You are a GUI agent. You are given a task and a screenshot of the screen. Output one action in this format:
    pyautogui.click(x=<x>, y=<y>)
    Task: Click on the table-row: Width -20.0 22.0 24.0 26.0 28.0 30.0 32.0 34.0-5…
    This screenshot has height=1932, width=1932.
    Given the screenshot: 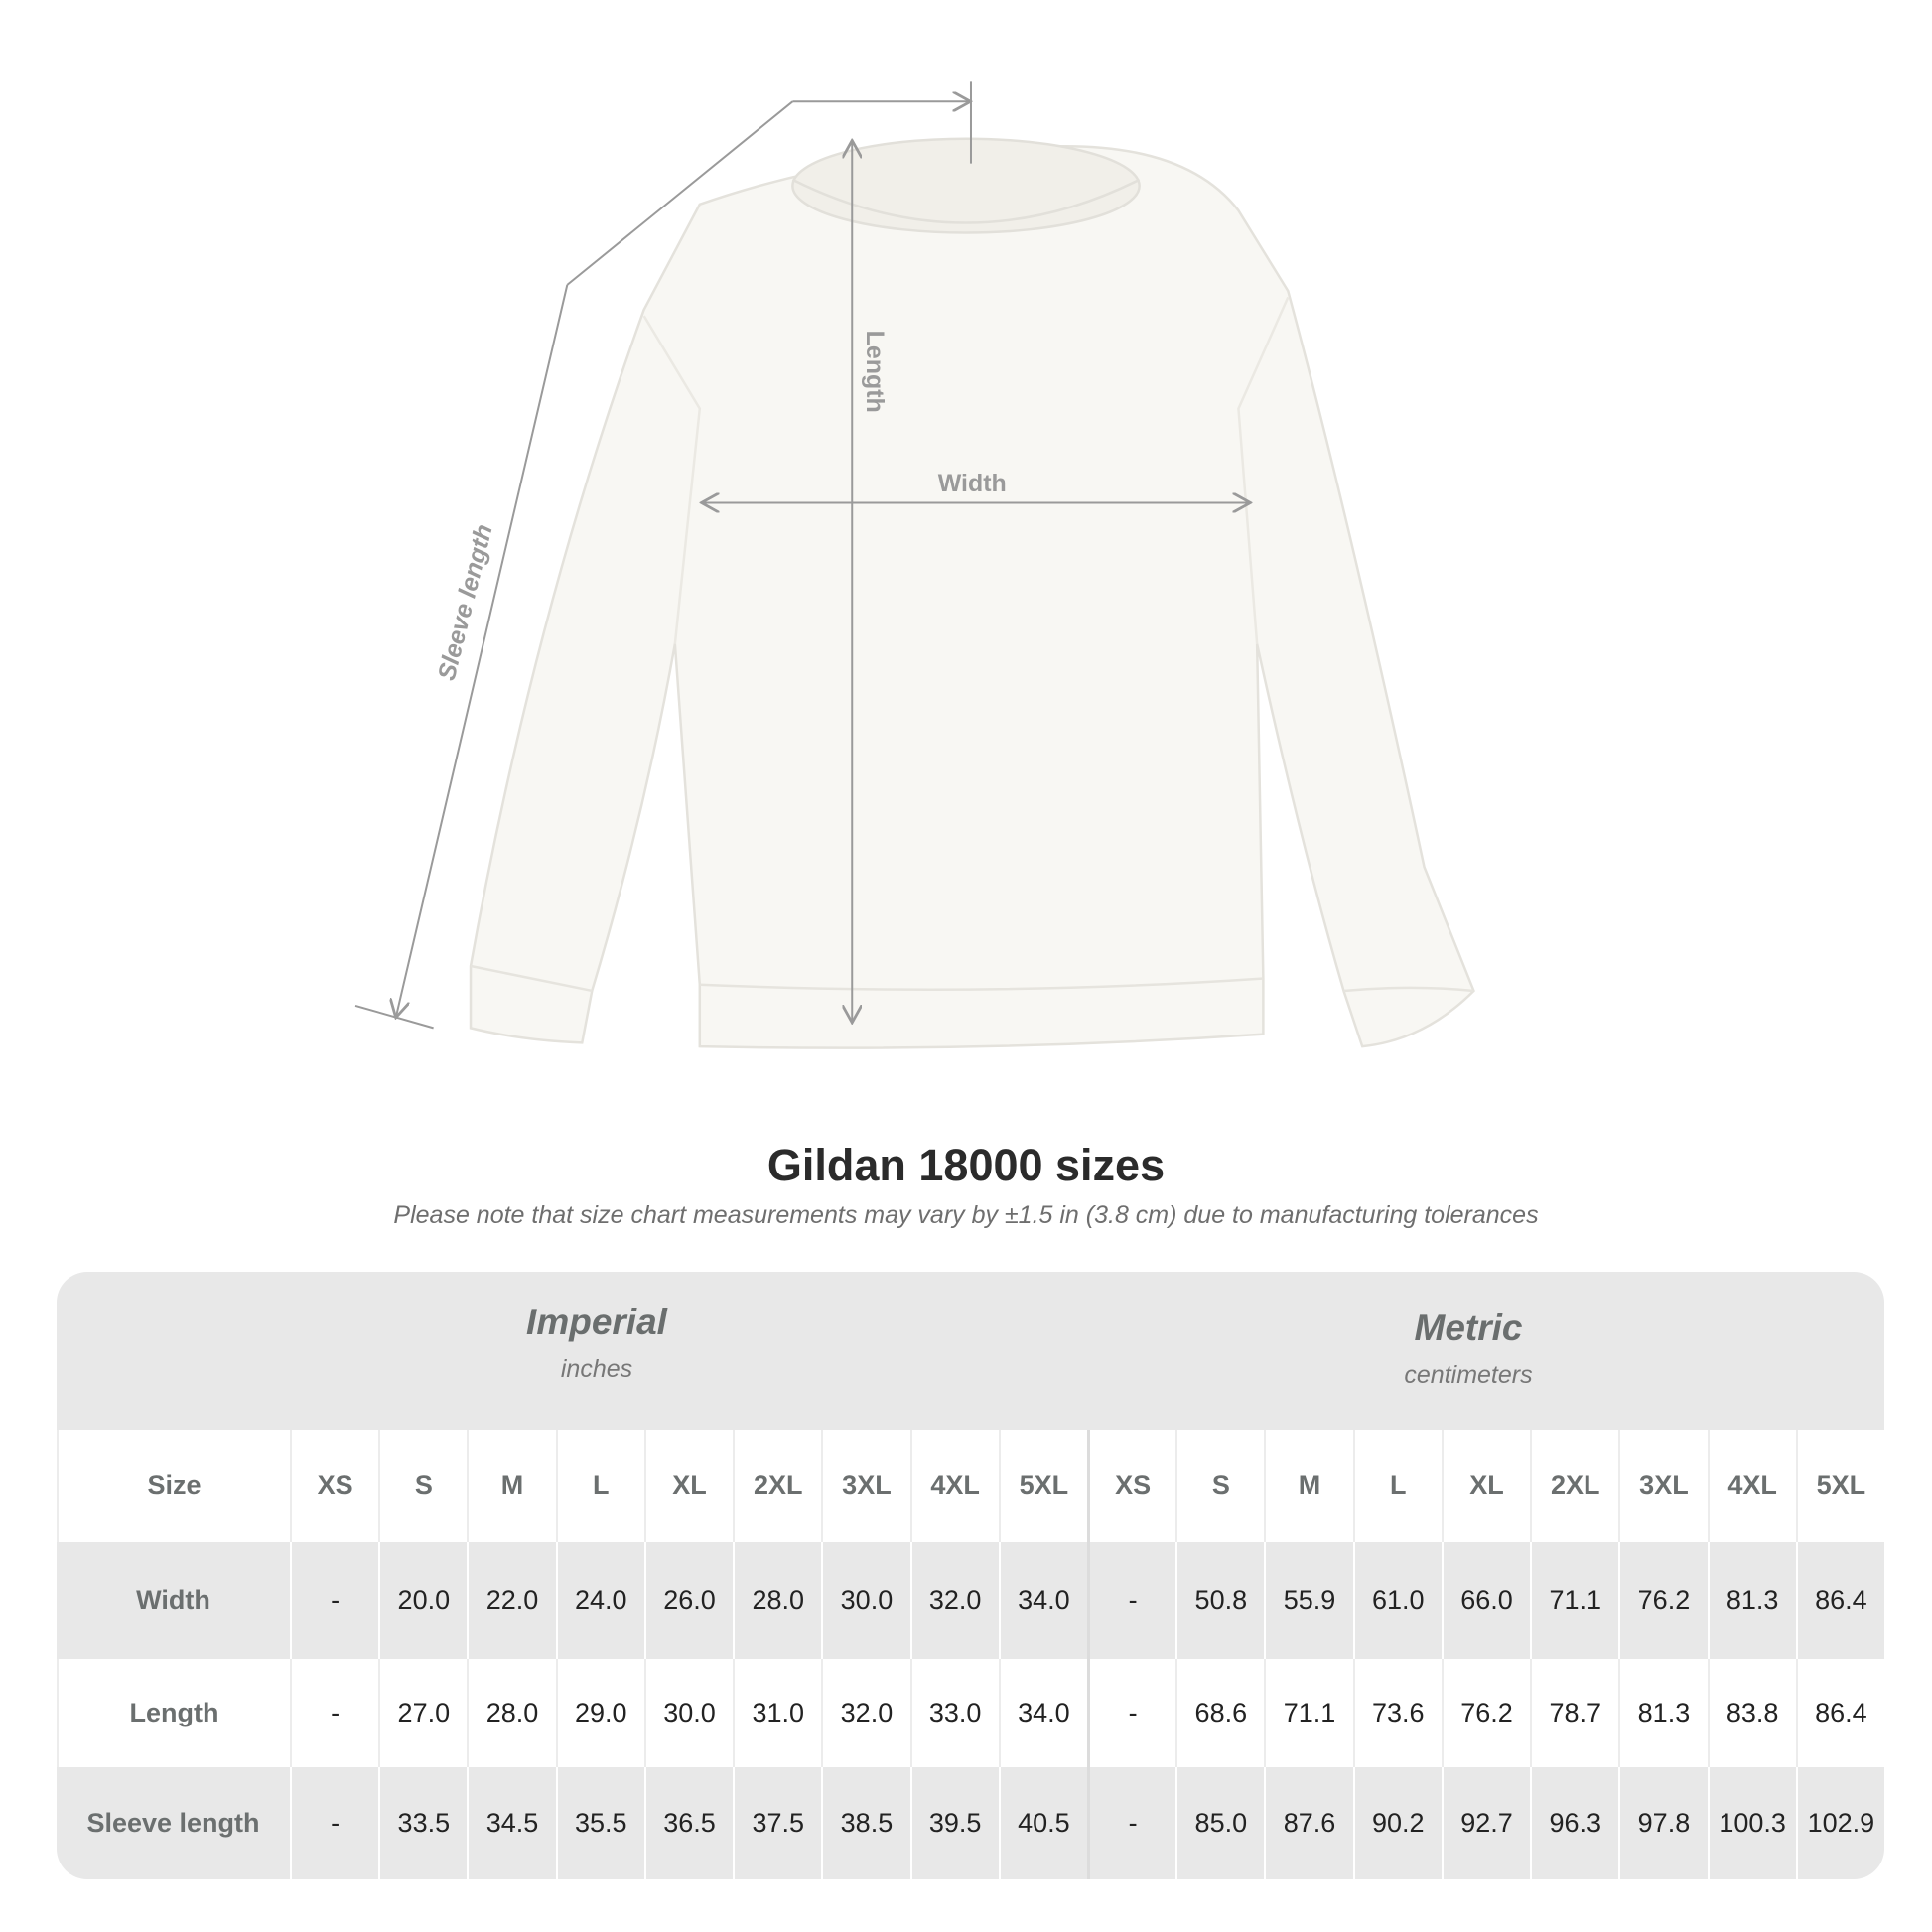 What is the action you would take?
    pyautogui.click(x=971, y=1600)
    